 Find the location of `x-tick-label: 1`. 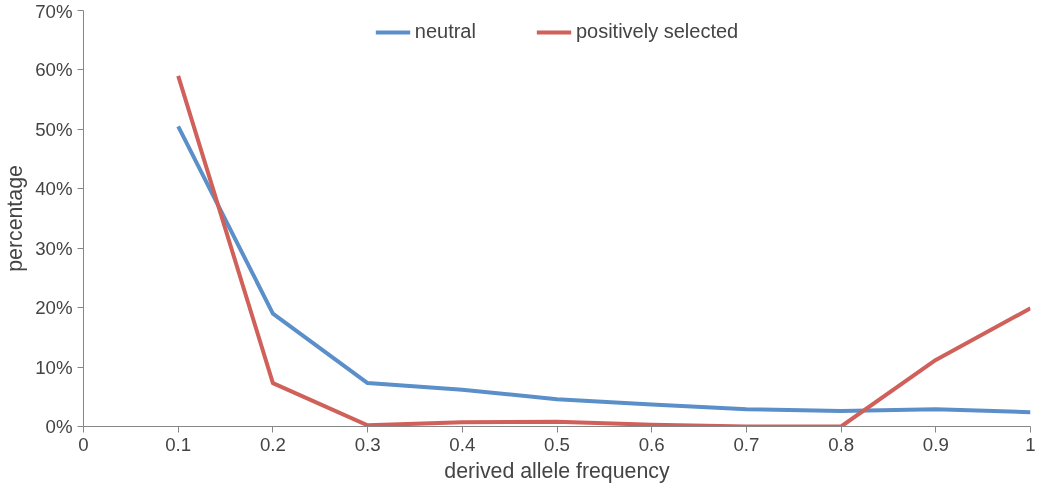

x-tick-label: 1 is located at coordinates (1030, 444).